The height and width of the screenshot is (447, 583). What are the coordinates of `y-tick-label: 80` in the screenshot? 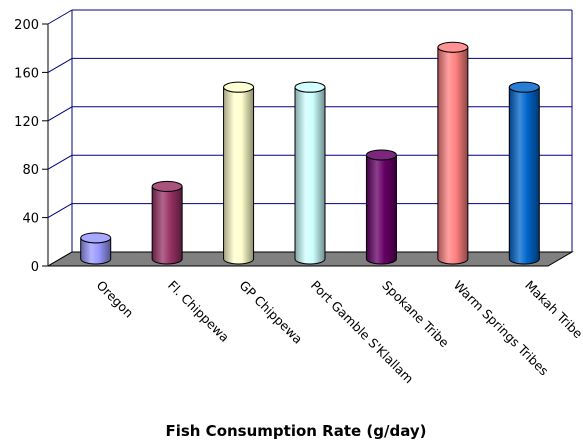 It's located at (30, 170).